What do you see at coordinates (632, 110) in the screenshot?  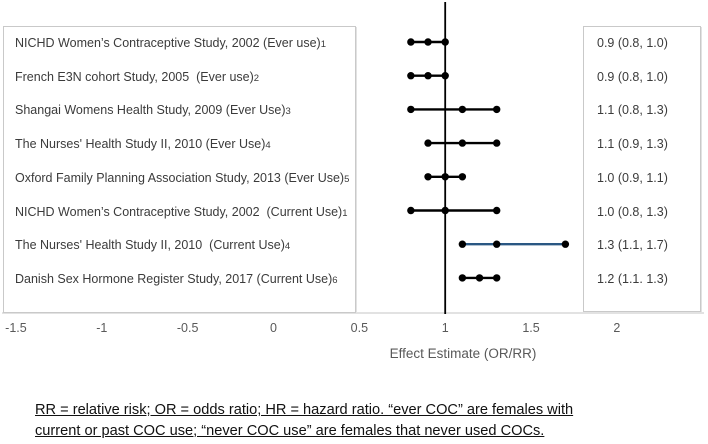 I see `effect-estimate-value: 1.1 (0.8, 1.3)` at bounding box center [632, 110].